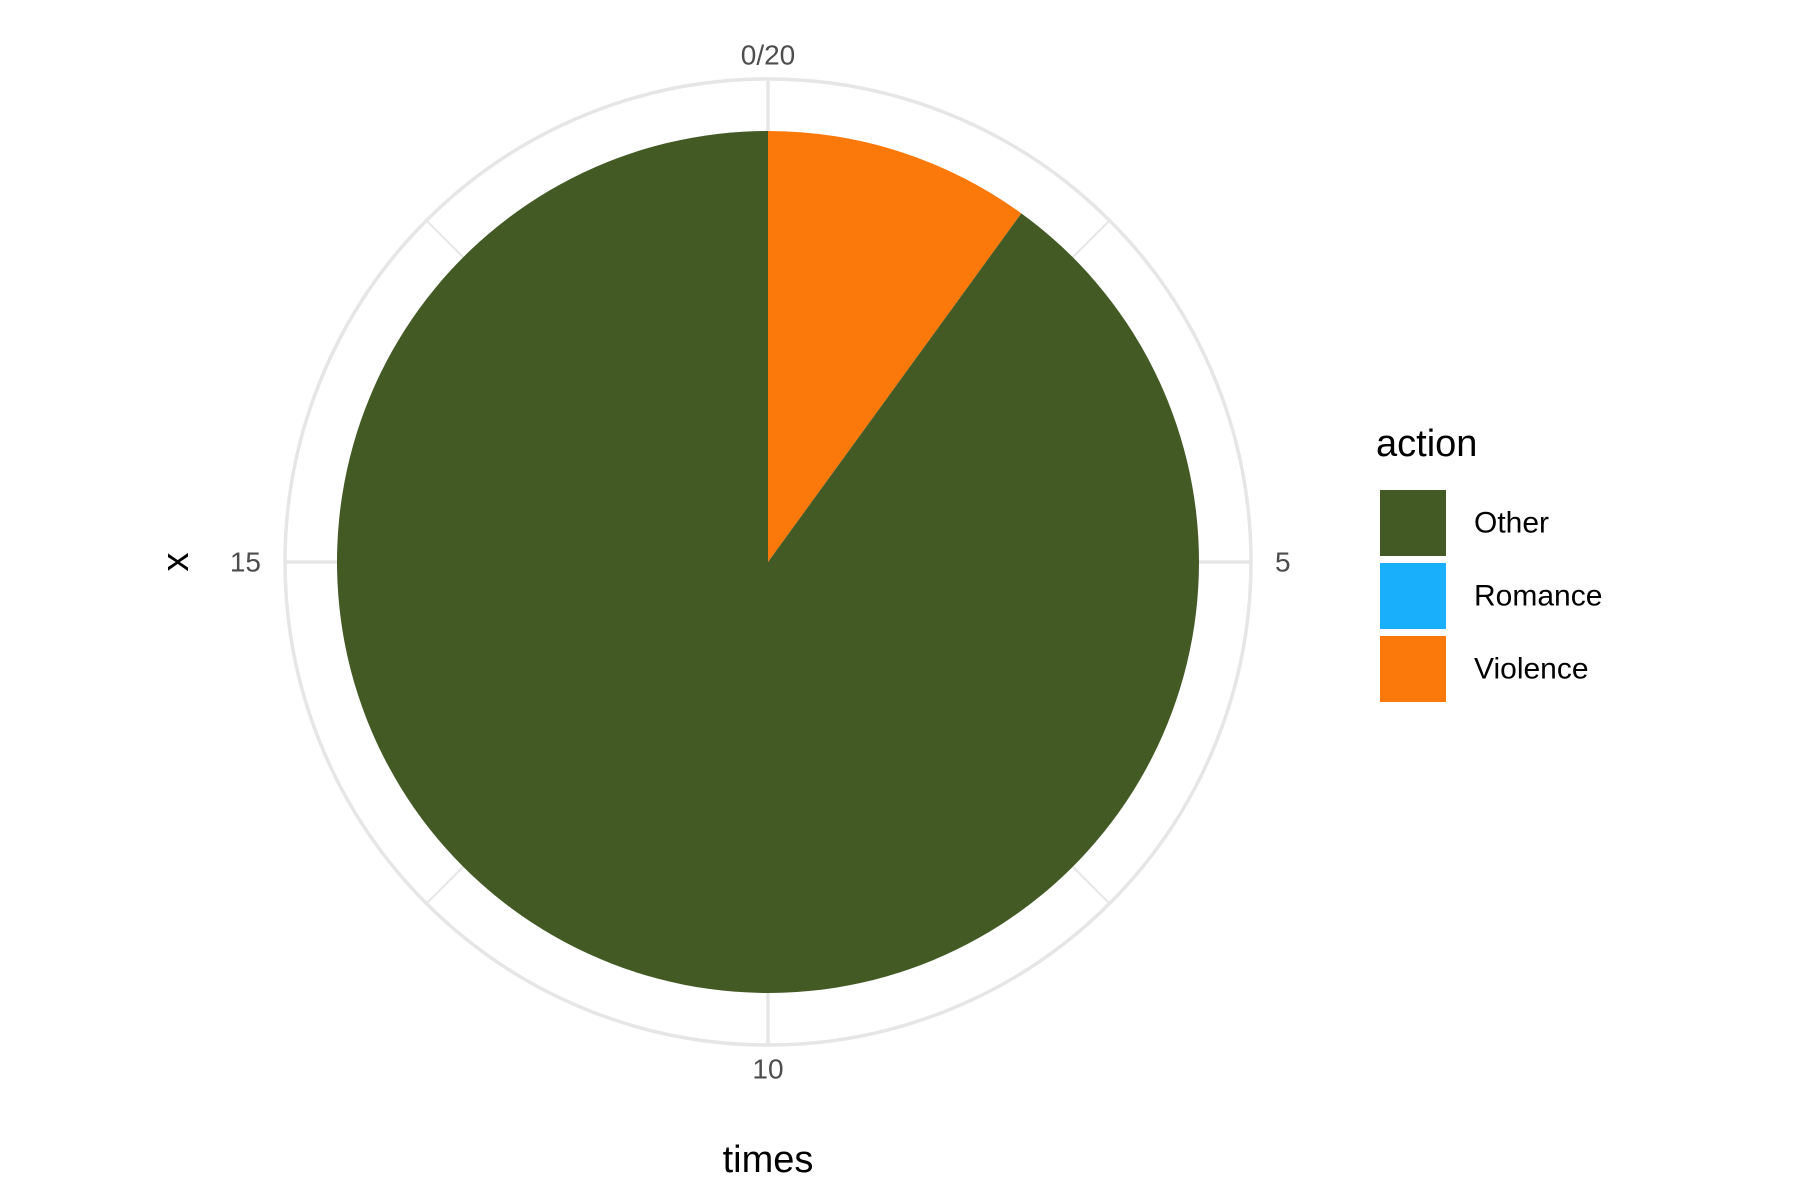 The height and width of the screenshot is (1200, 1800). I want to click on theta-tick-label: 10, so click(767, 1069).